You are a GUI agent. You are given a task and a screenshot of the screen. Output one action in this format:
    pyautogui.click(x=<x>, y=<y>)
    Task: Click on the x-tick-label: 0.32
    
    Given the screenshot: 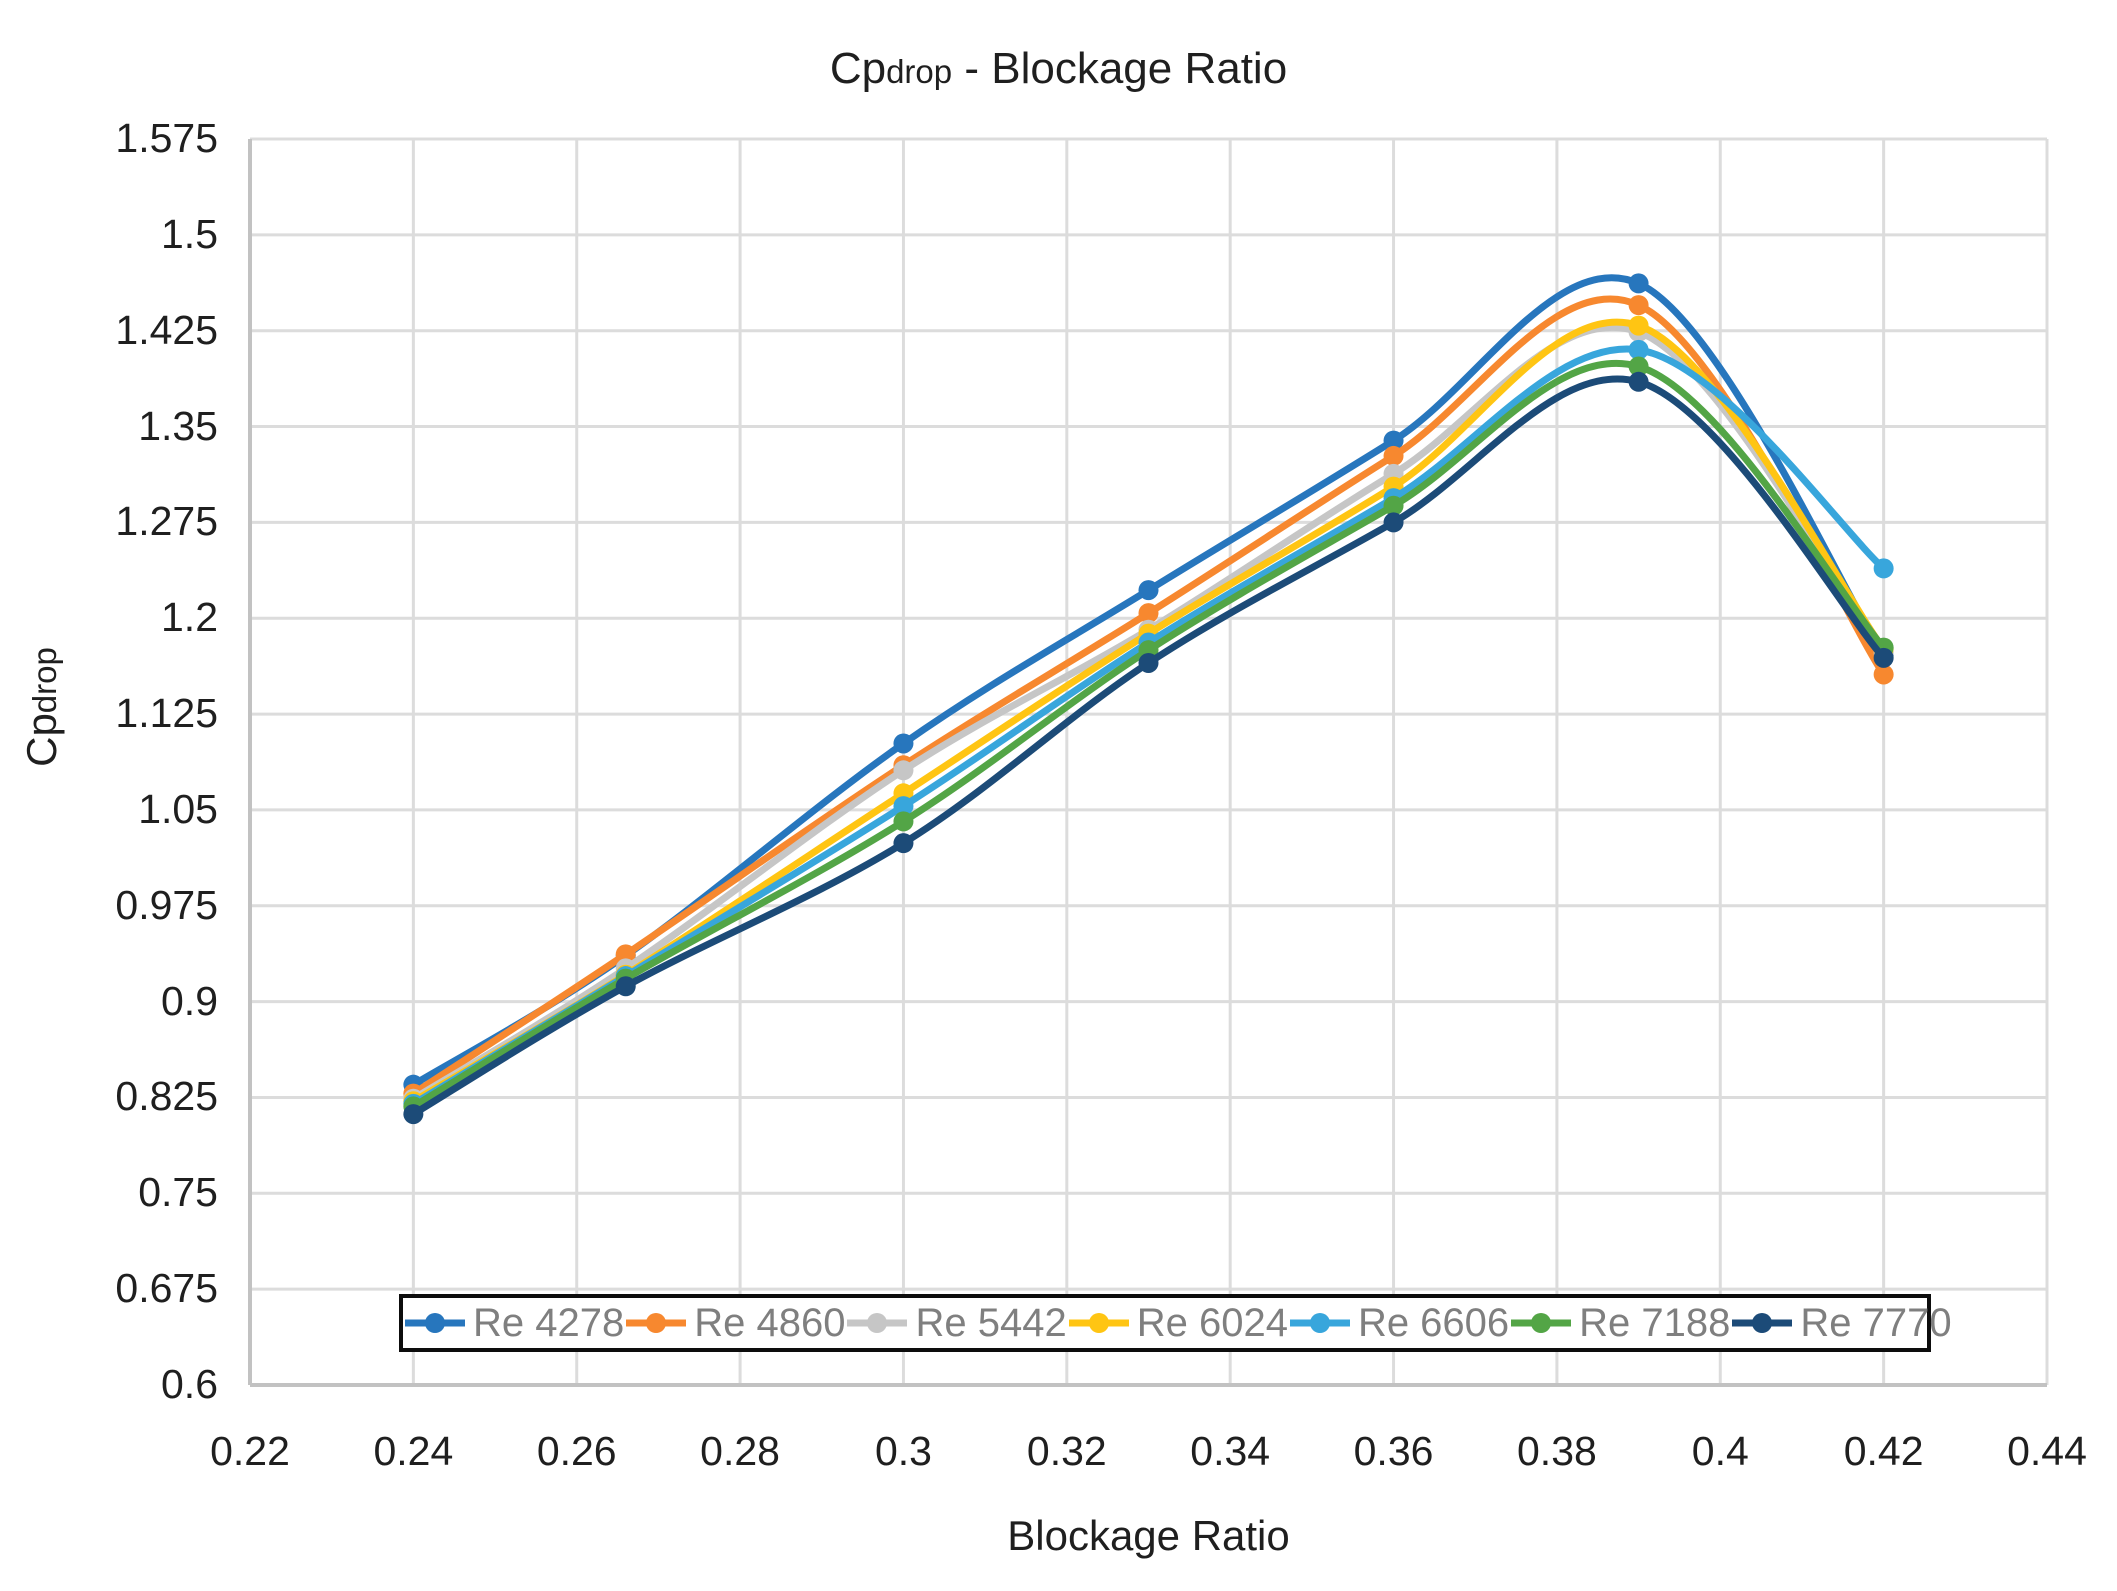 What is the action you would take?
    pyautogui.click(x=1066, y=1451)
    